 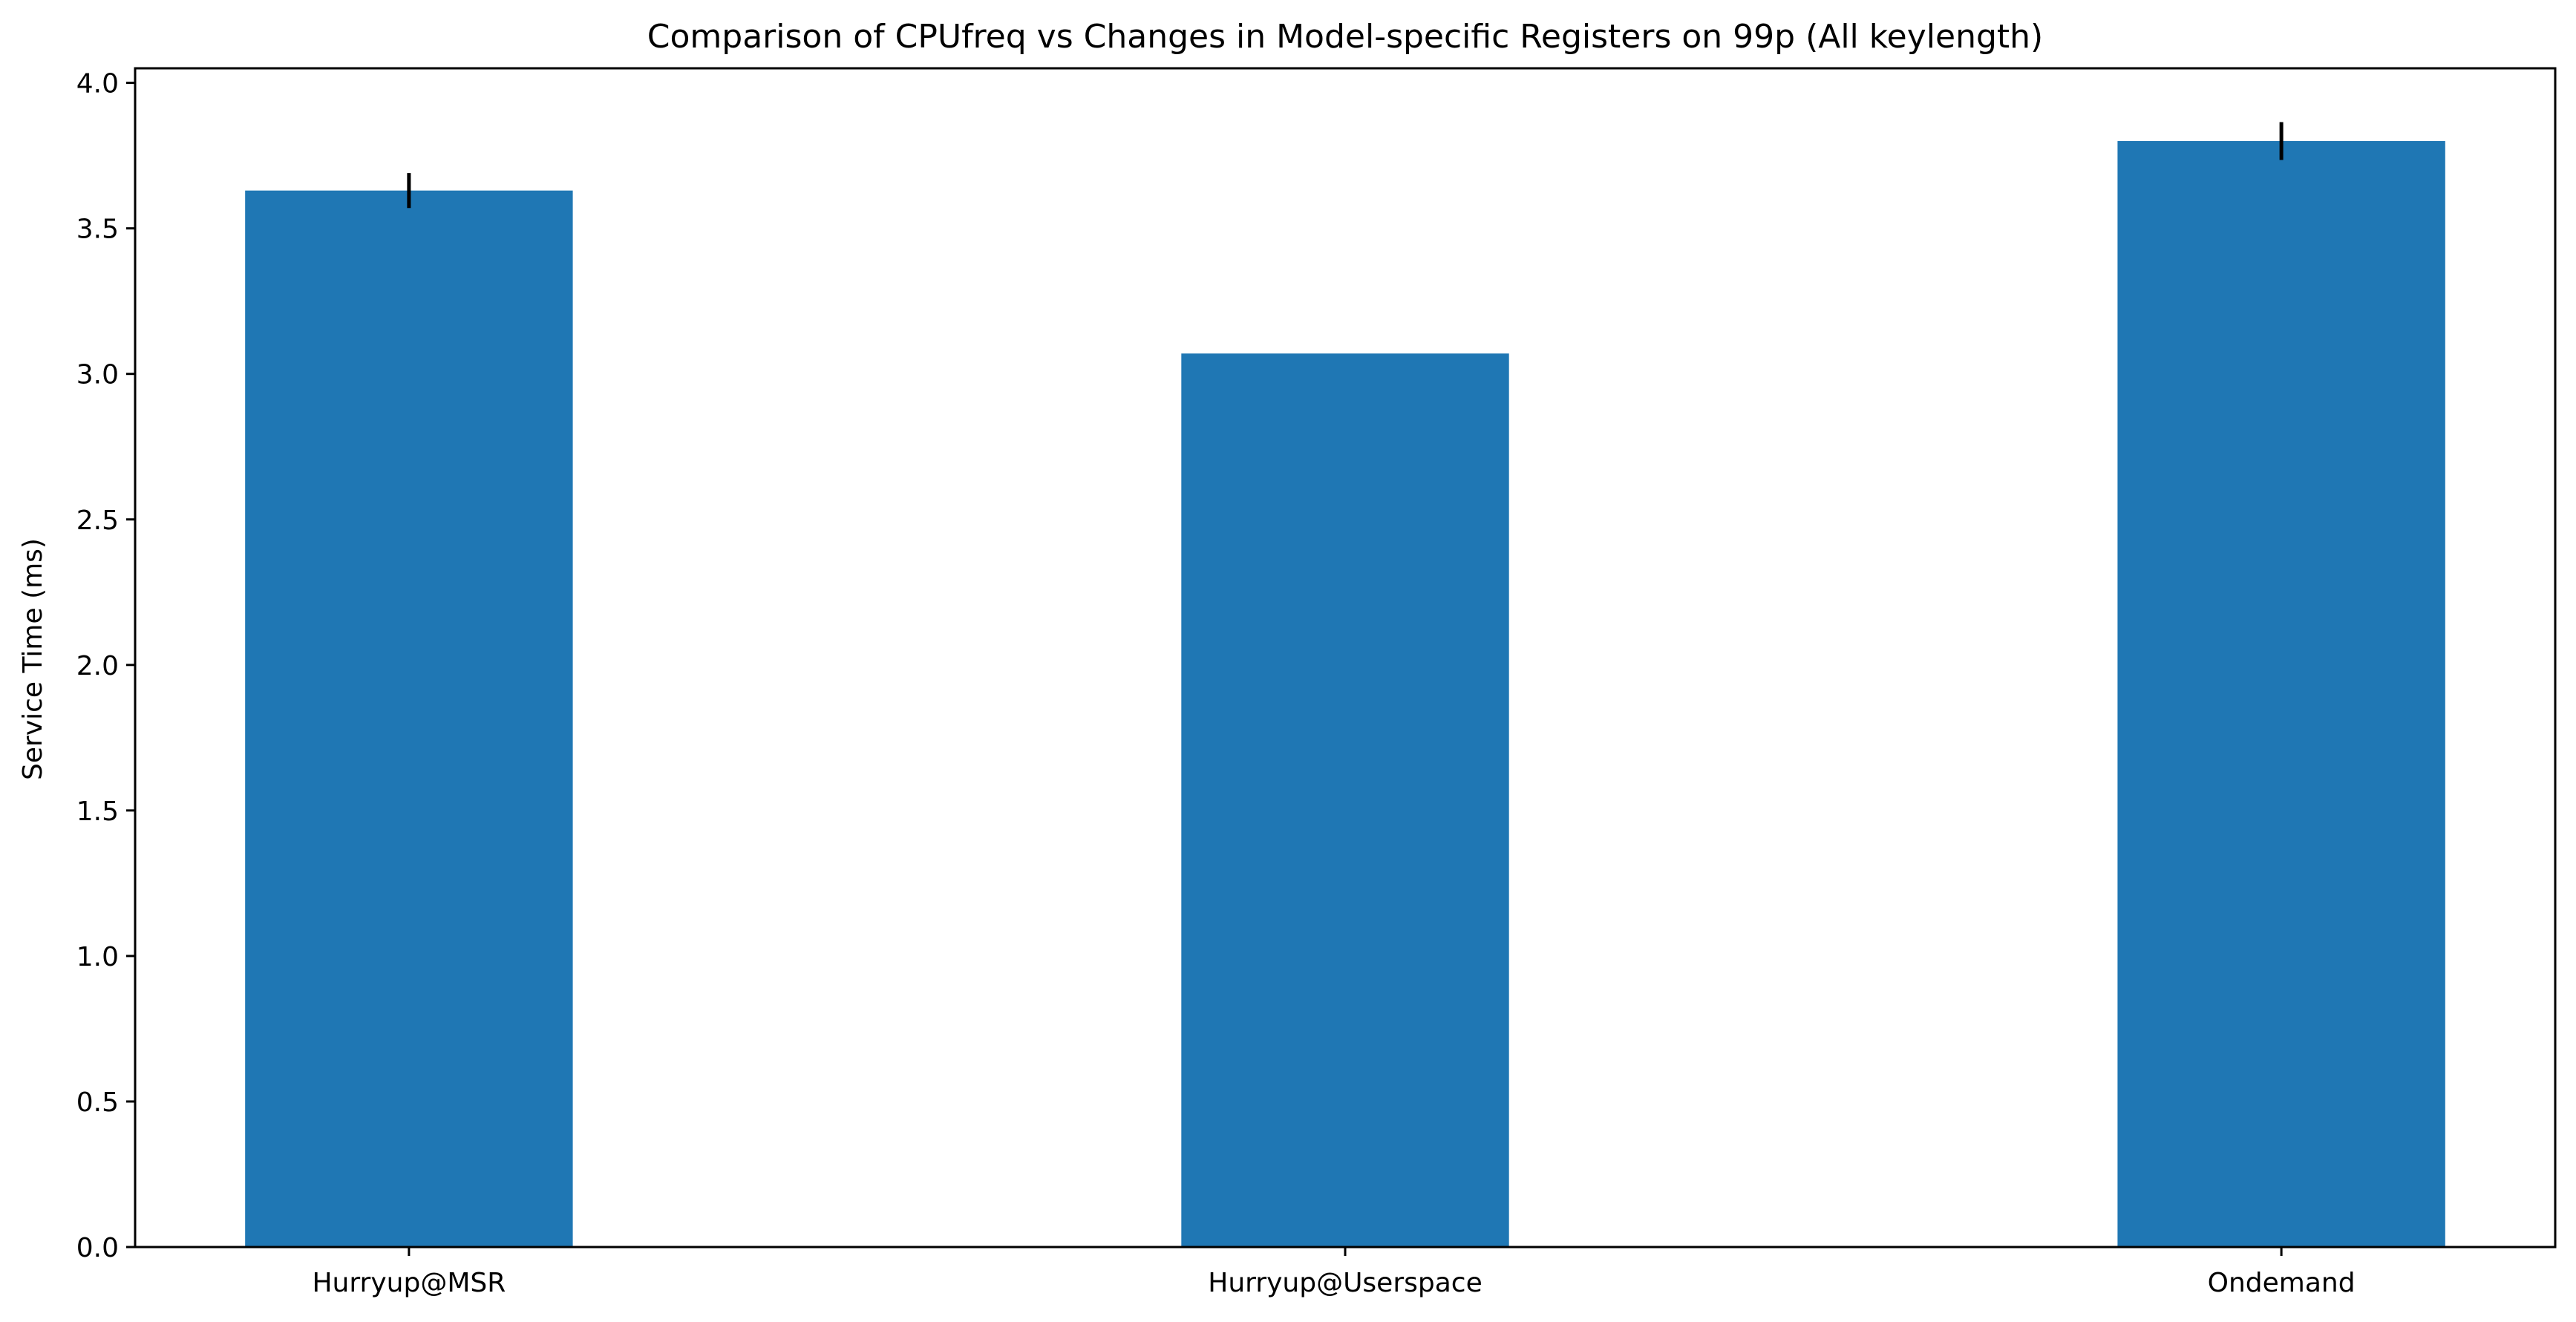 I want to click on bar-ondemand, so click(x=2281, y=694).